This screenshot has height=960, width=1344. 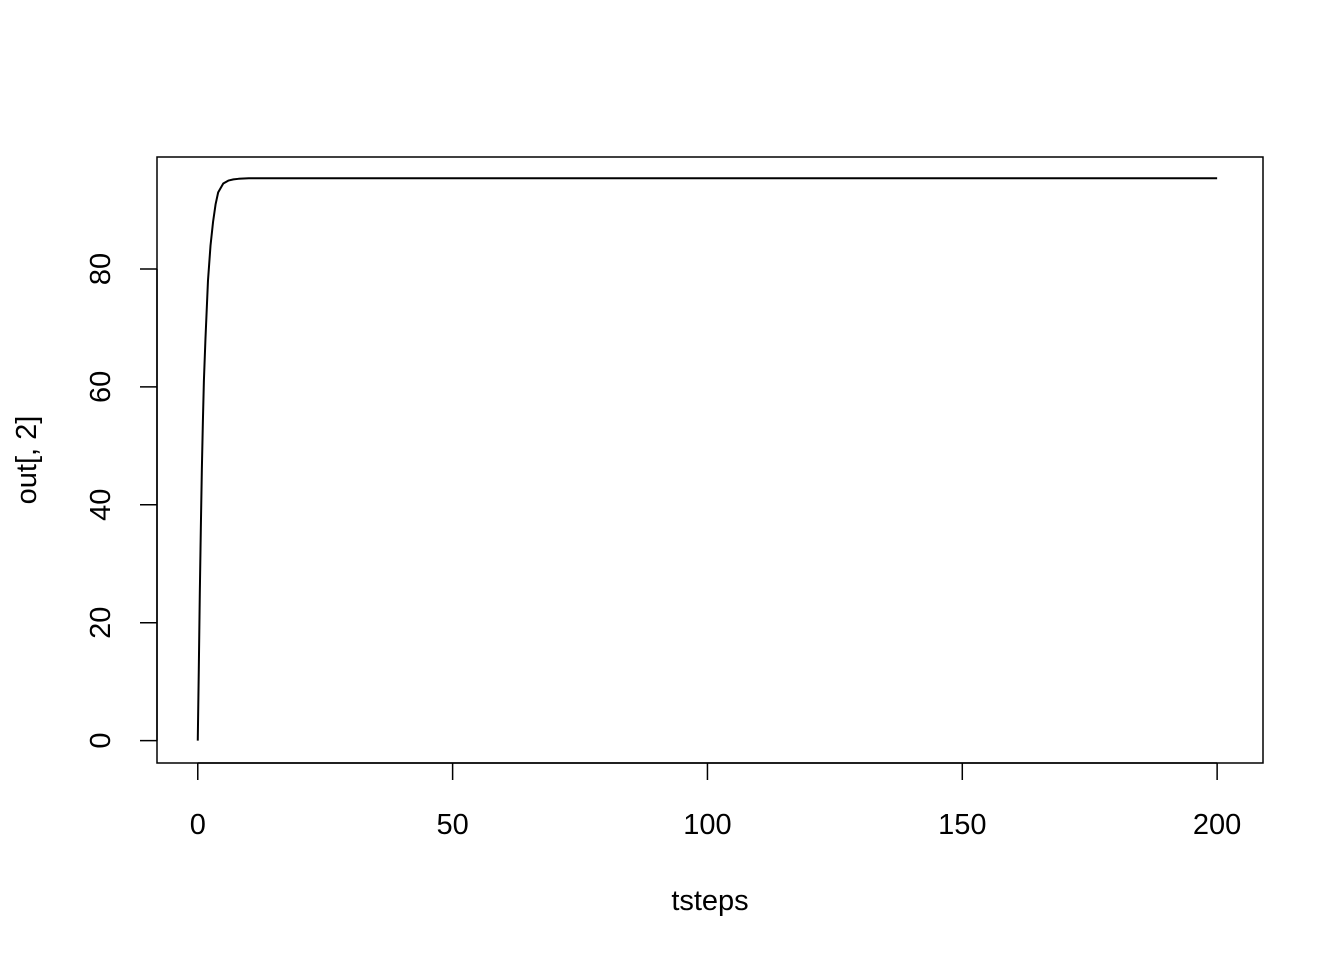 I want to click on y-tick-label: 80, so click(x=101, y=269).